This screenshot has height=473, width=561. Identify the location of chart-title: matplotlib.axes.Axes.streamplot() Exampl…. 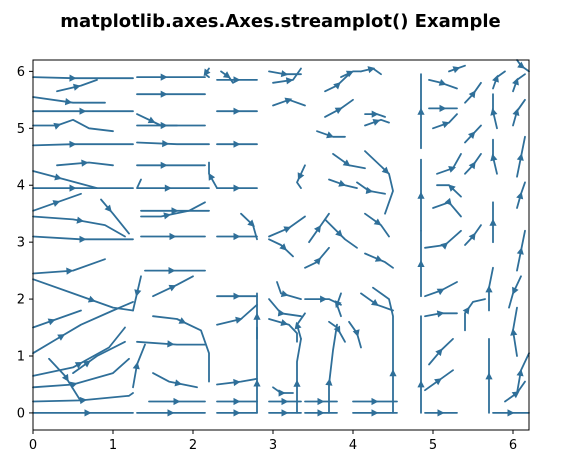
(280, 21).